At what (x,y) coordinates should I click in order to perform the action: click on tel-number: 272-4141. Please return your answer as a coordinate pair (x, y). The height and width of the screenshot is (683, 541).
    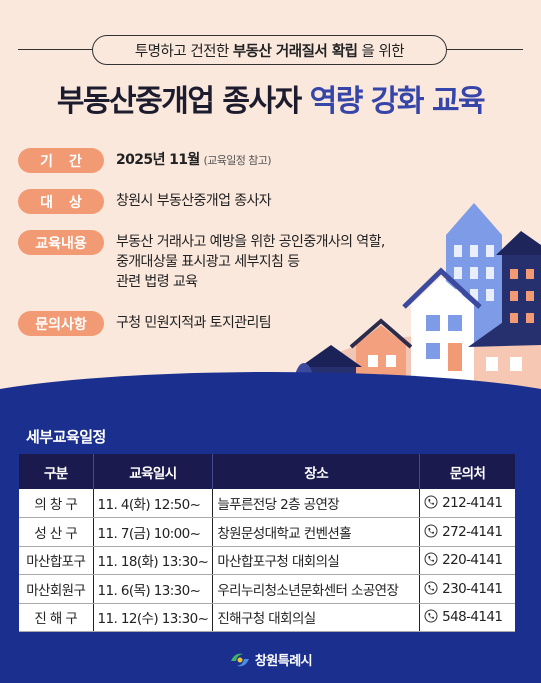
    Looking at the image, I should click on (472, 531).